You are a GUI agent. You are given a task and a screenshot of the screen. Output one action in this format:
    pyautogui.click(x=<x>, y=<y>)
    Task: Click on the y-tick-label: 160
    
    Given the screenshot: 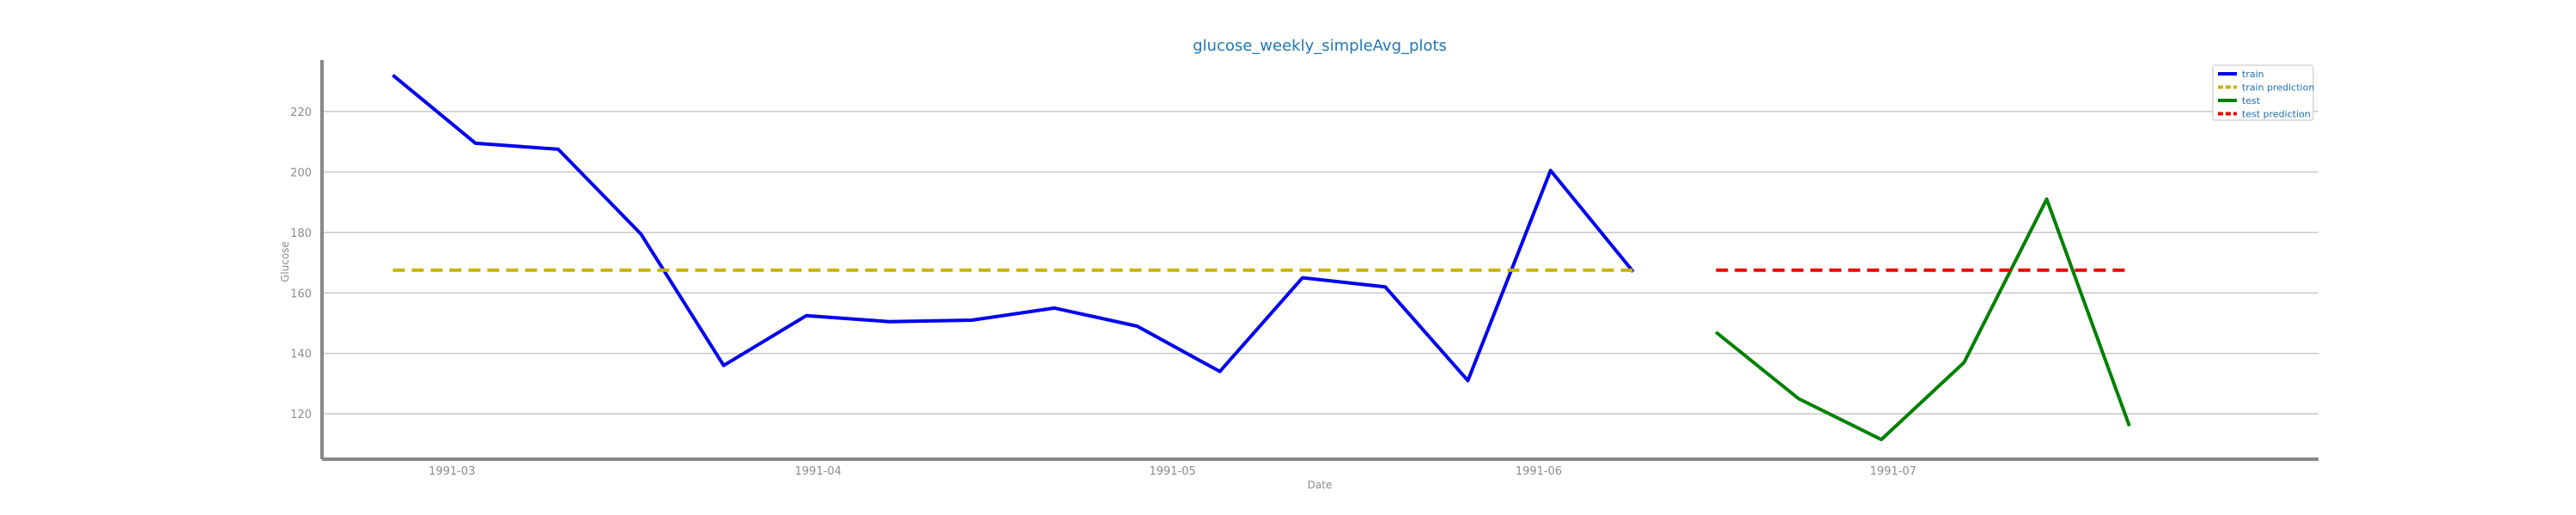 What is the action you would take?
    pyautogui.click(x=301, y=294)
    